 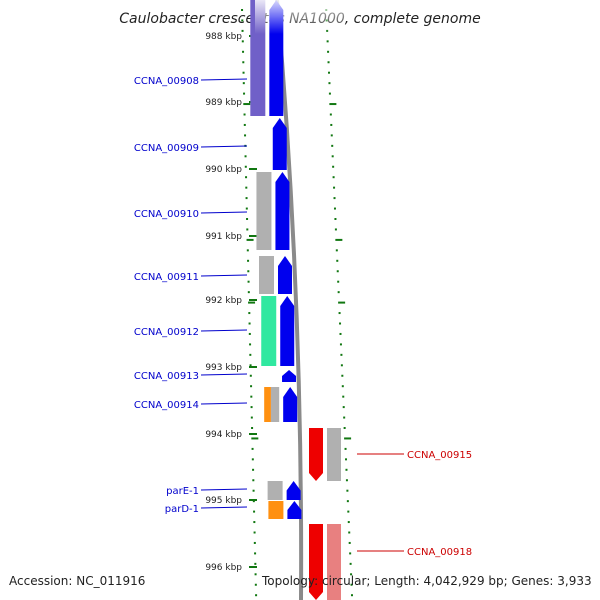 I want to click on accession-text: Accession: NC_011916, so click(x=77, y=581).